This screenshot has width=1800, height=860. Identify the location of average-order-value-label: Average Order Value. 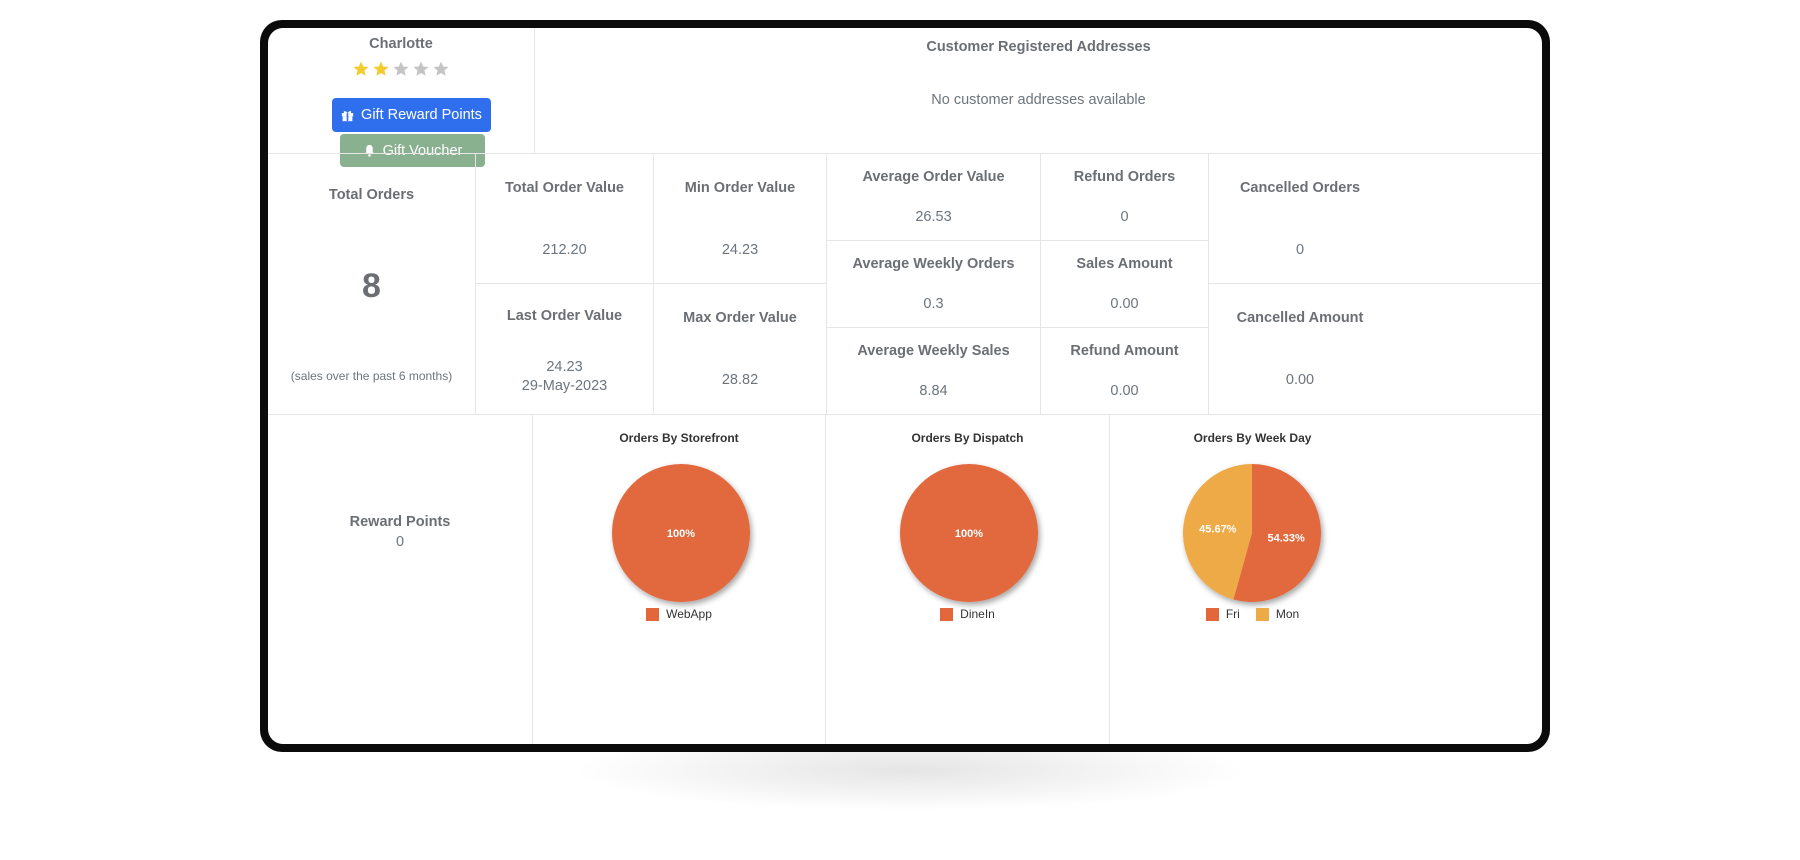
(933, 177).